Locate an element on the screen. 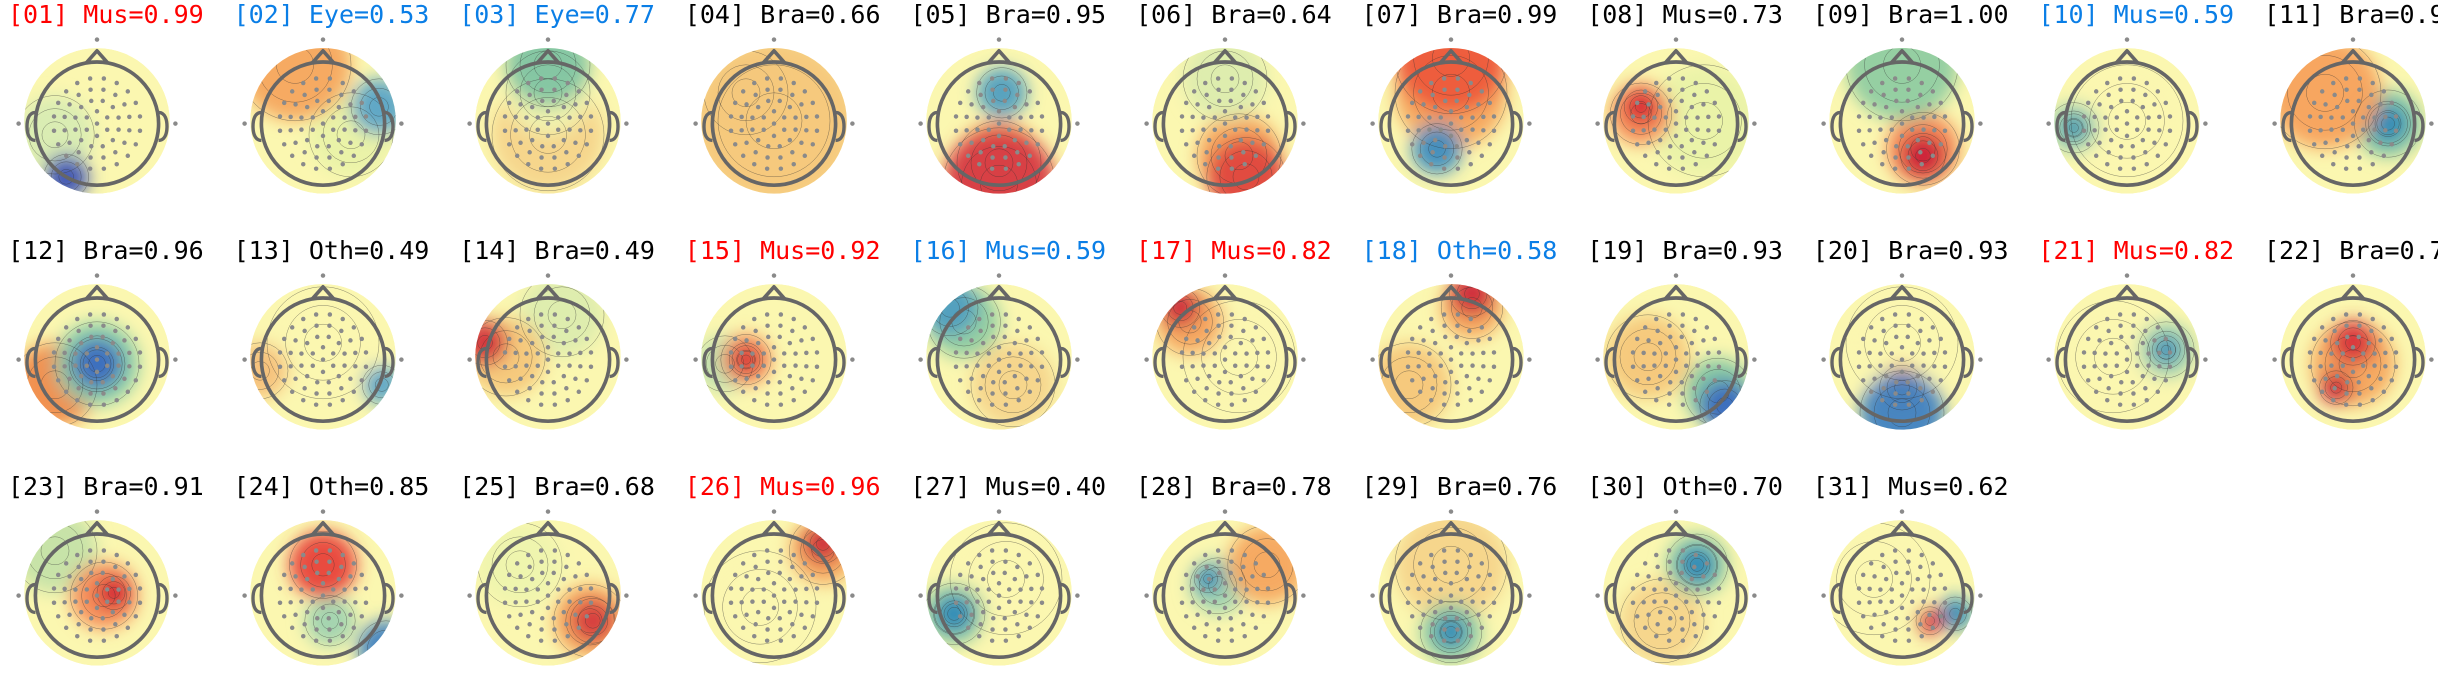 The height and width of the screenshot is (682, 2438). component-id: [12] is located at coordinates (38, 250).